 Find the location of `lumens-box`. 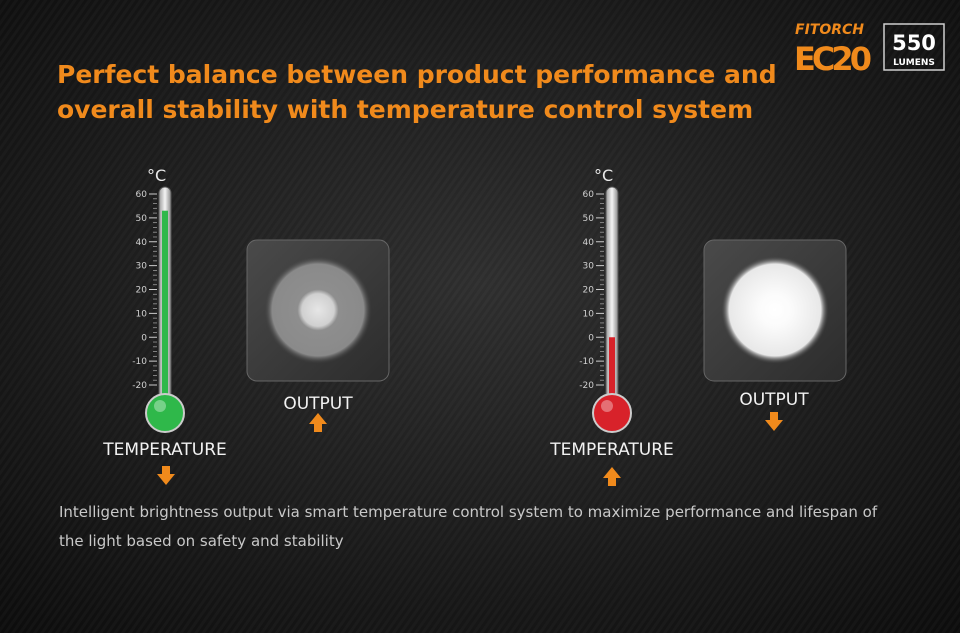

lumens-box is located at coordinates (914, 47).